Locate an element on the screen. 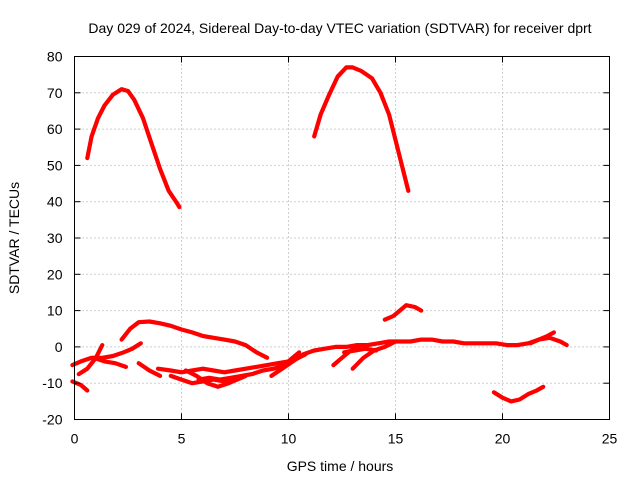 The height and width of the screenshot is (480, 640). x-tick-label: 0 is located at coordinates (75, 439).